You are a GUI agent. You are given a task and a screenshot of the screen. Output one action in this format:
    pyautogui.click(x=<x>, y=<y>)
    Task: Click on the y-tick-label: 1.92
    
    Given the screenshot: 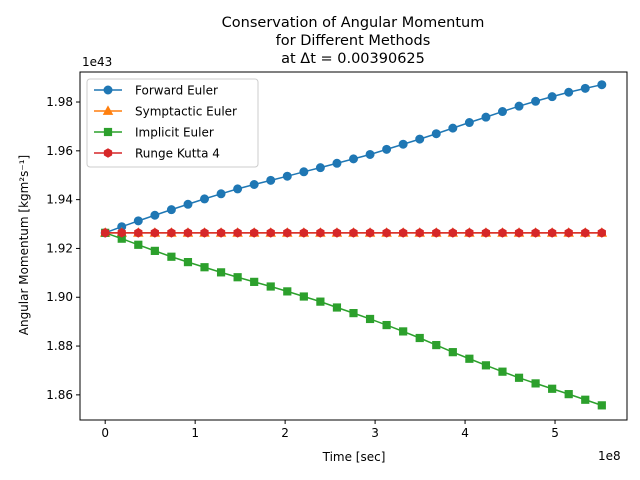 What is the action you would take?
    pyautogui.click(x=59, y=248)
    